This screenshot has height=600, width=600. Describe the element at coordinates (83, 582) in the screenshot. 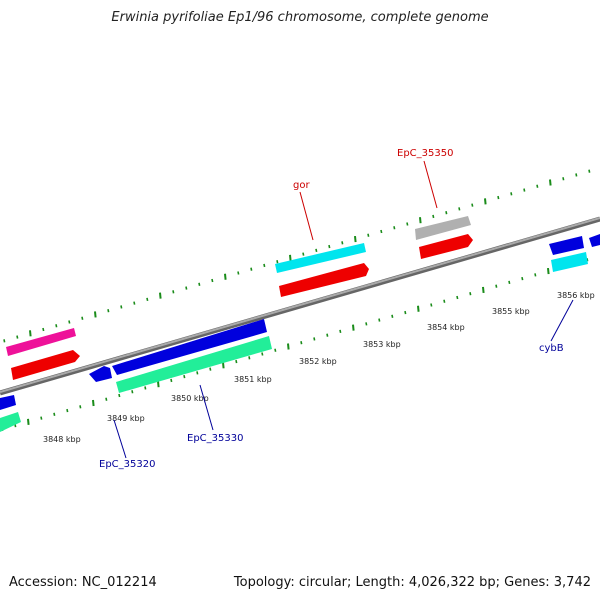

I see `accession-text: Accession: NC_012214` at that location.